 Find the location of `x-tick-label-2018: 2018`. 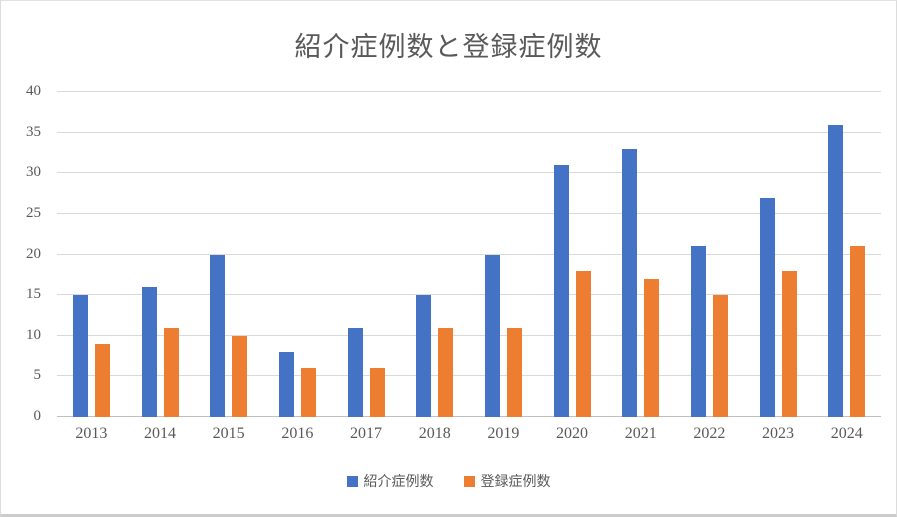

x-tick-label-2018: 2018 is located at coordinates (434, 433).